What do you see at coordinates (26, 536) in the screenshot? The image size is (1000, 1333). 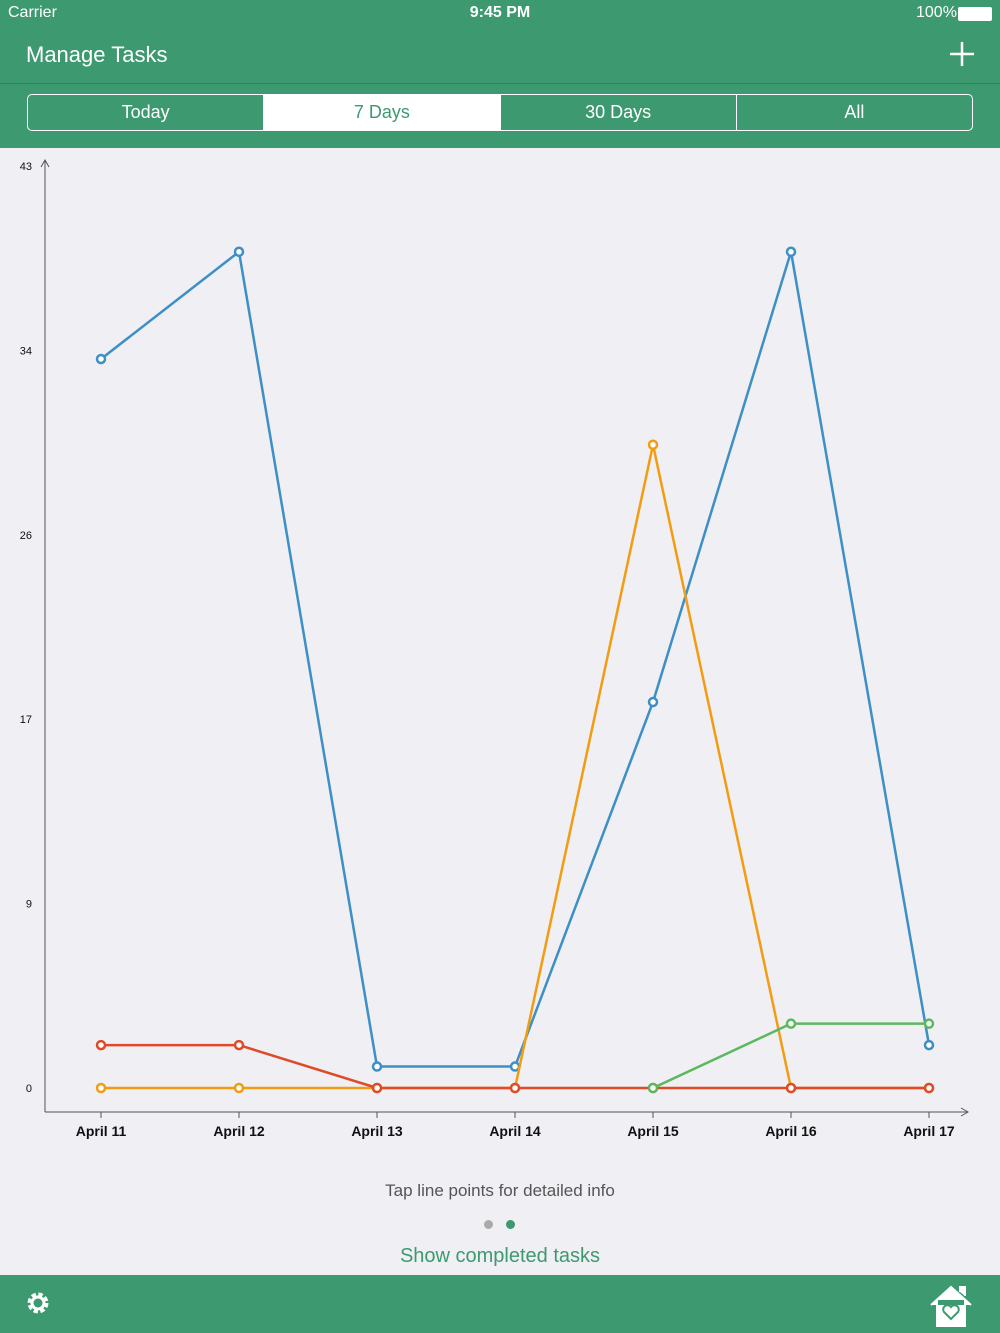 I see `y-tick-label: 26` at bounding box center [26, 536].